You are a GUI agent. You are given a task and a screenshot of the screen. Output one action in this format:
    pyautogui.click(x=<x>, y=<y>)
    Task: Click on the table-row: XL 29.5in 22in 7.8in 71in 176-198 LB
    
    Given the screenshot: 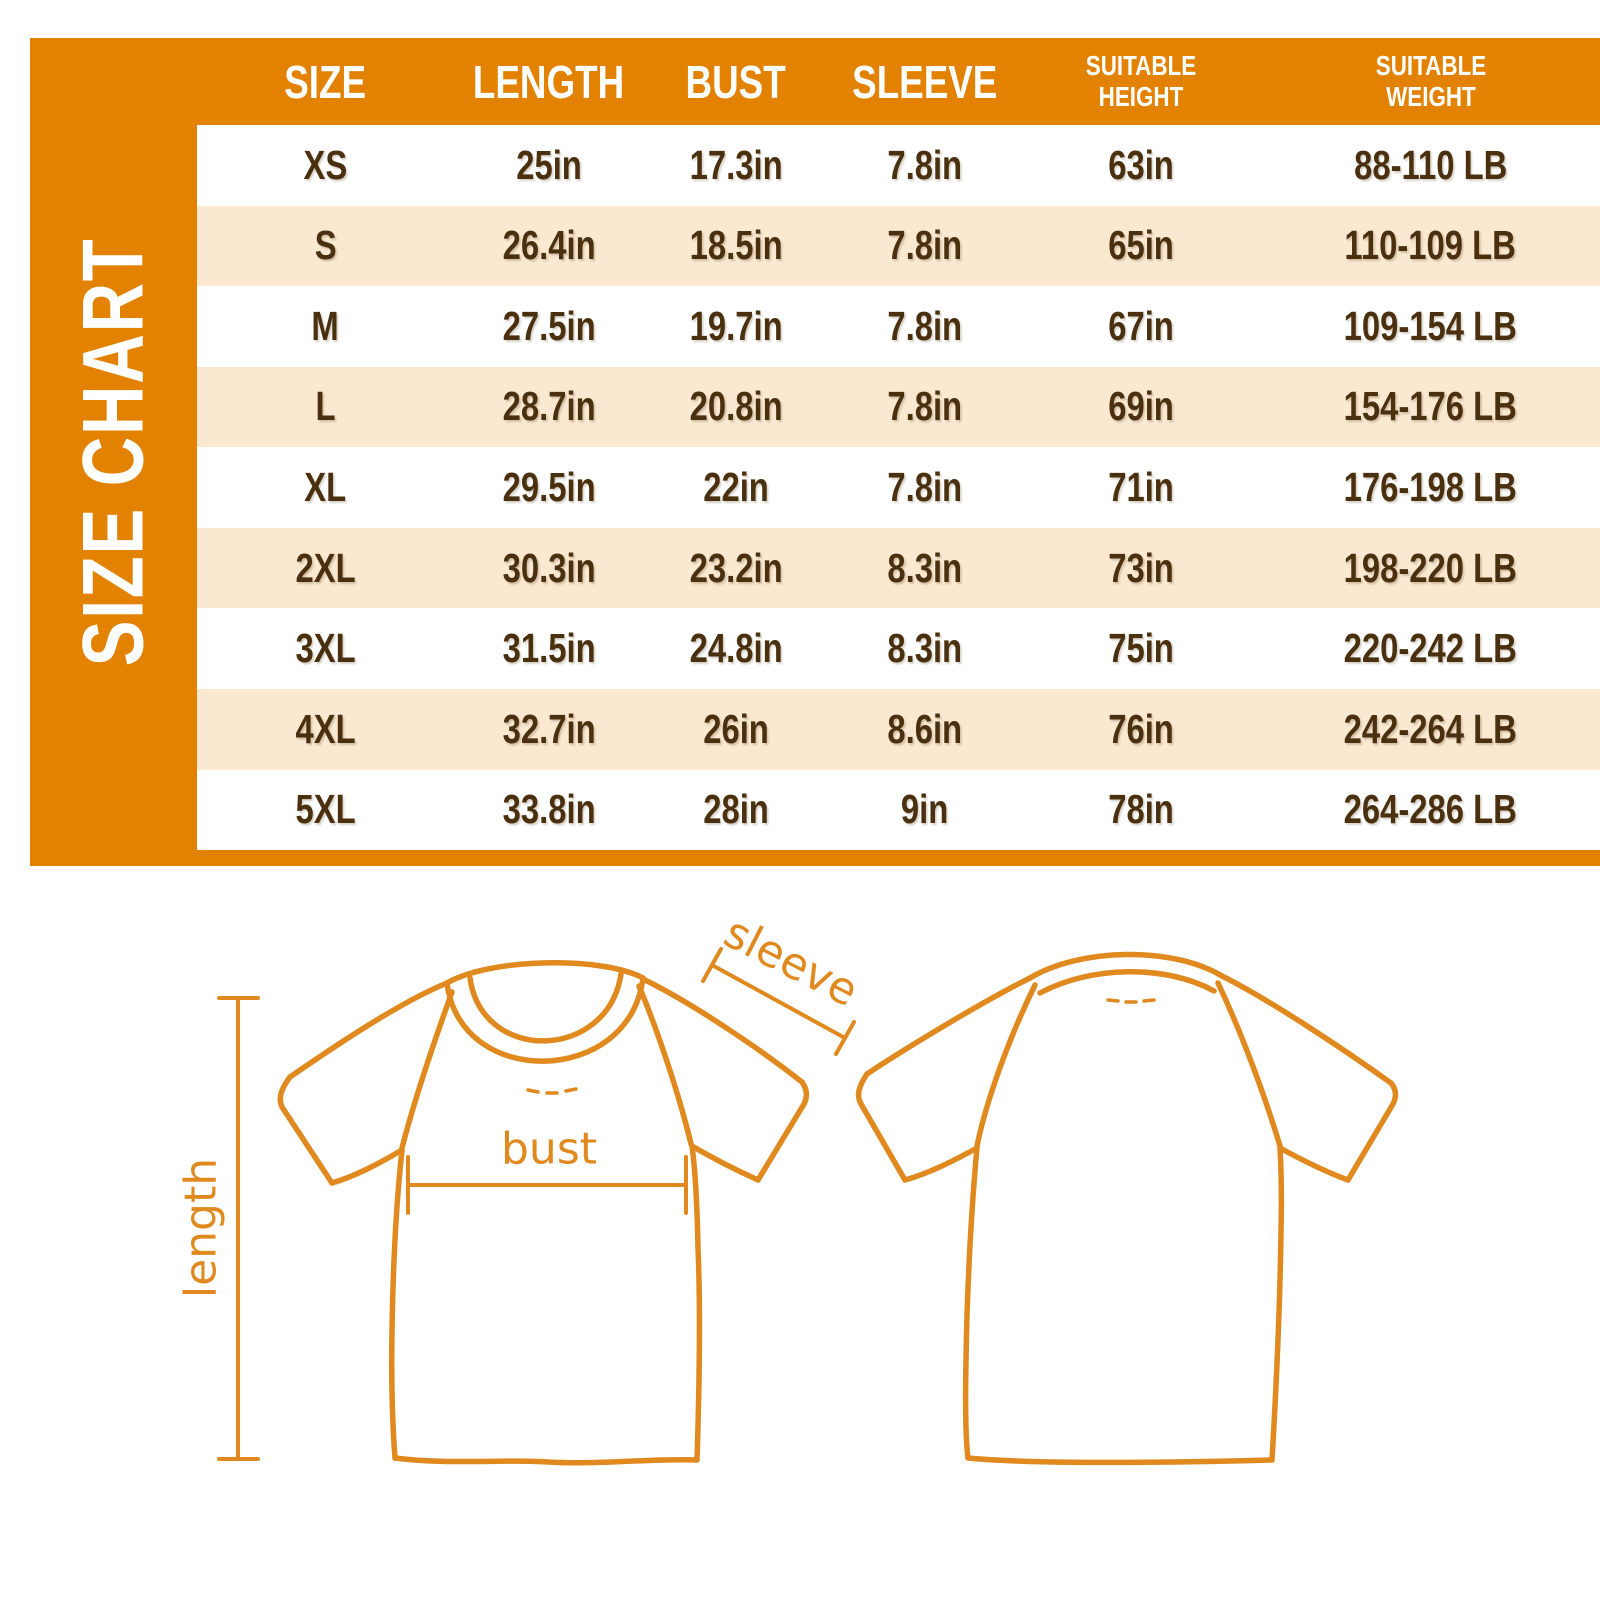 What is the action you would take?
    pyautogui.click(x=898, y=487)
    